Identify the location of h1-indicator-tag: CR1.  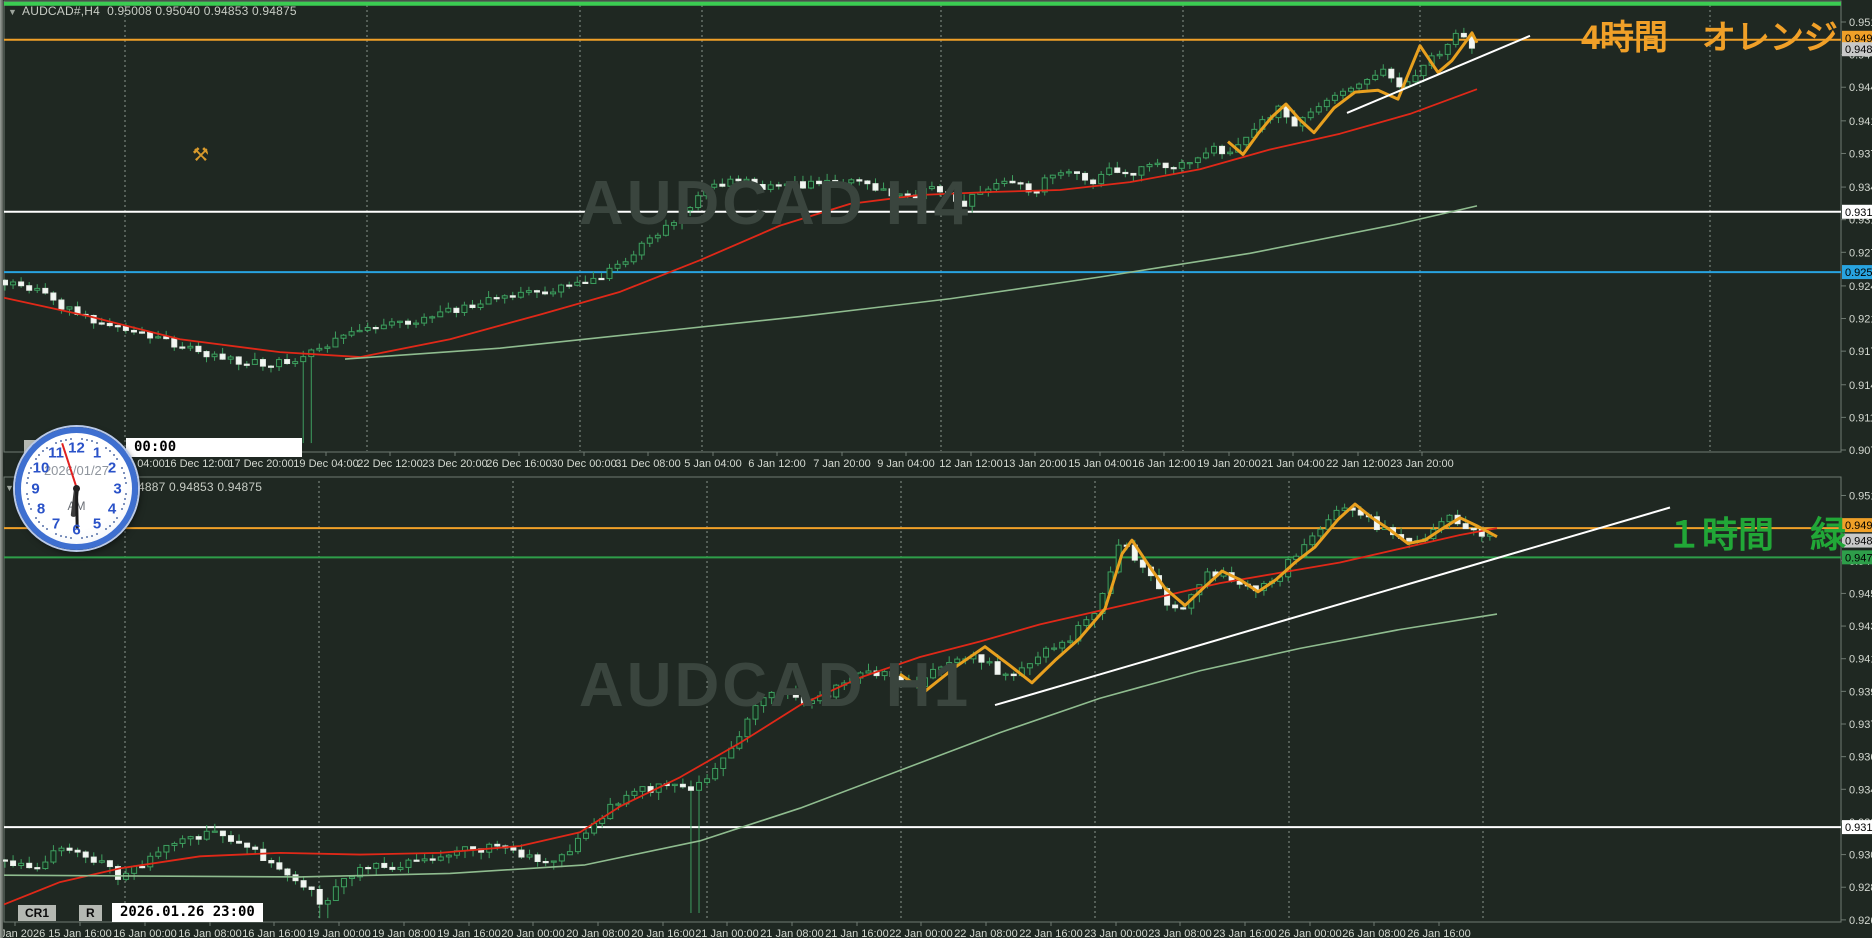
(37, 913).